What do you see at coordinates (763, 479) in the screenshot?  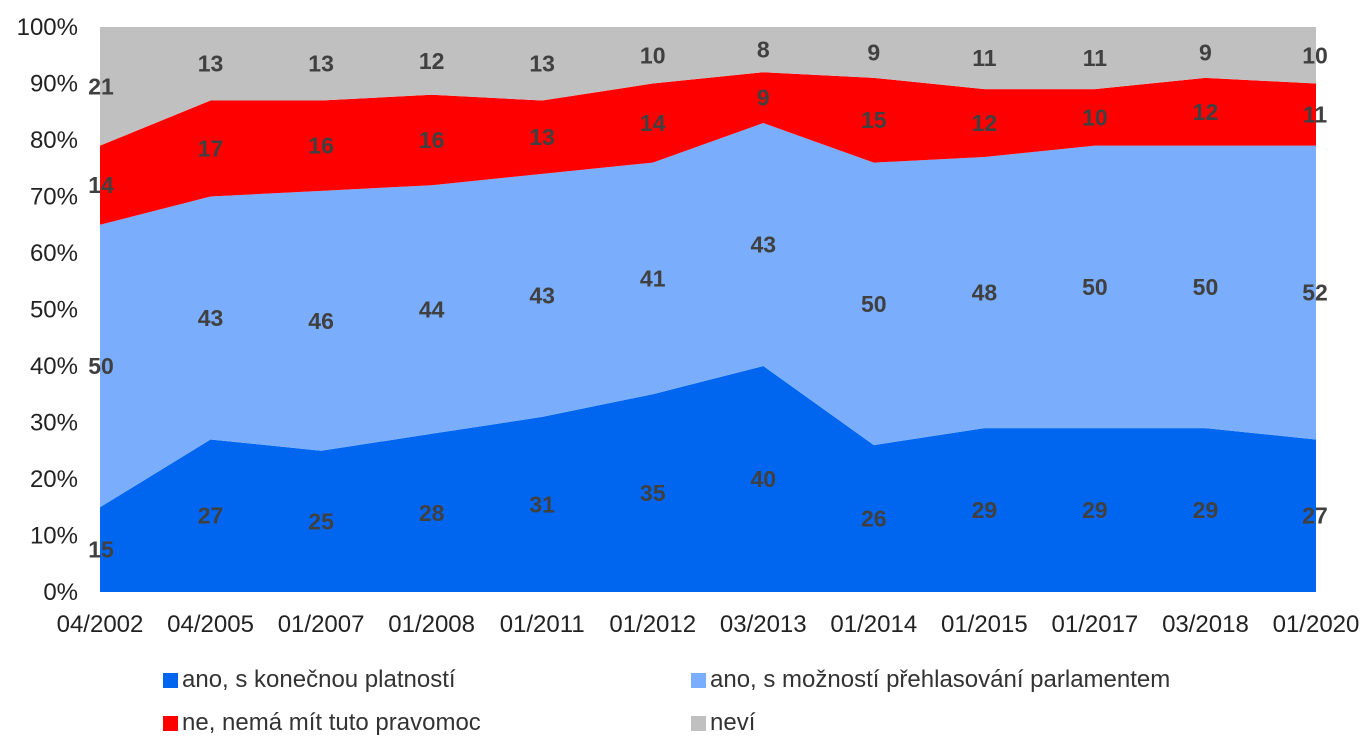 I see `data-label: 40` at bounding box center [763, 479].